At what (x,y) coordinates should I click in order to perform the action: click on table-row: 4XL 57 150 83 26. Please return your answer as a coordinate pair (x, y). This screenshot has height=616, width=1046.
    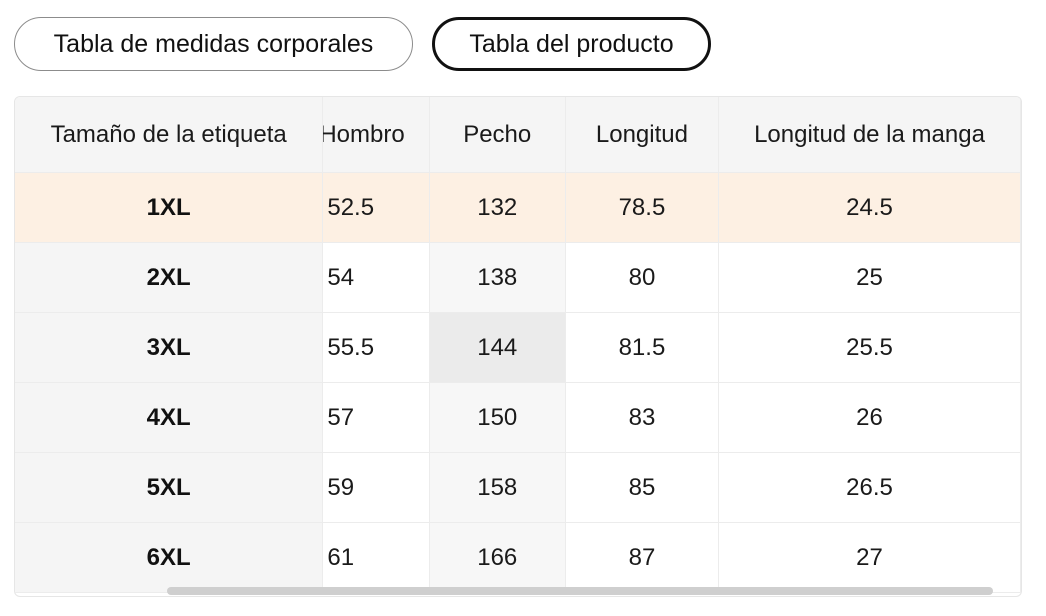
    Looking at the image, I should click on (518, 417).